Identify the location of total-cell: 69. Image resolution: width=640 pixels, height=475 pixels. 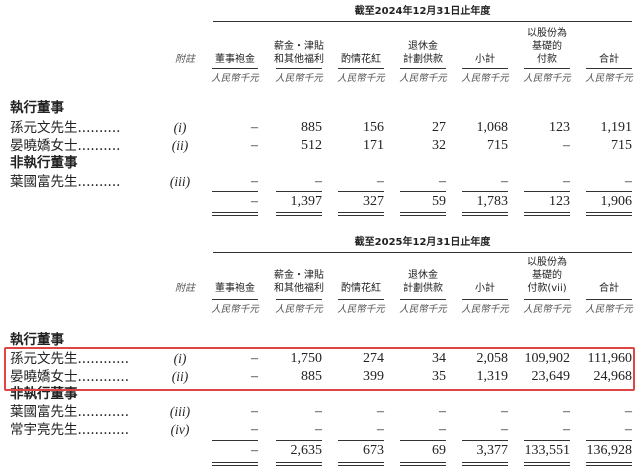
(439, 450).